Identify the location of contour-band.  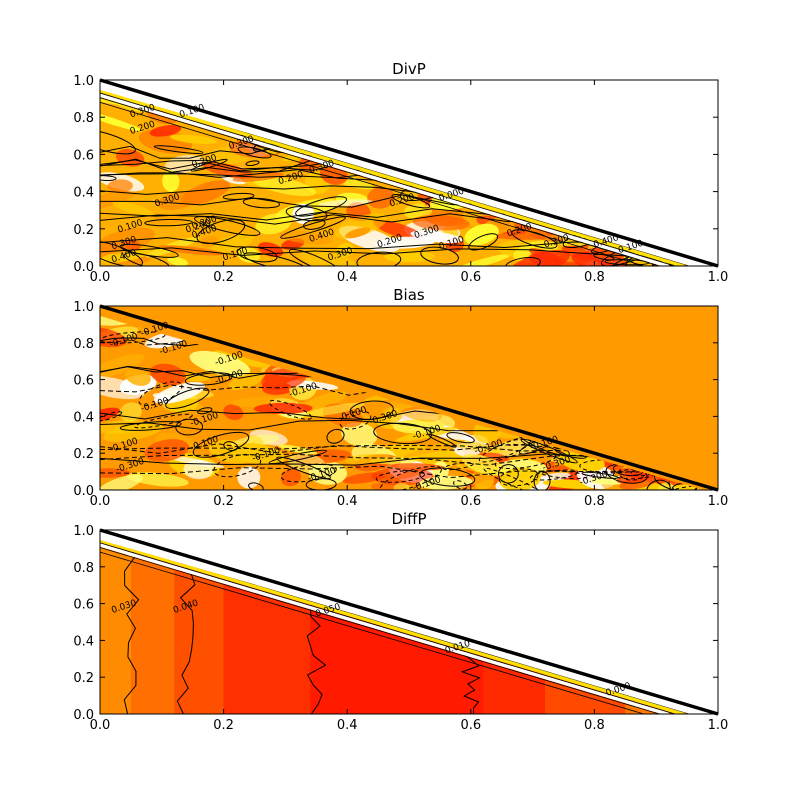
(116, 627).